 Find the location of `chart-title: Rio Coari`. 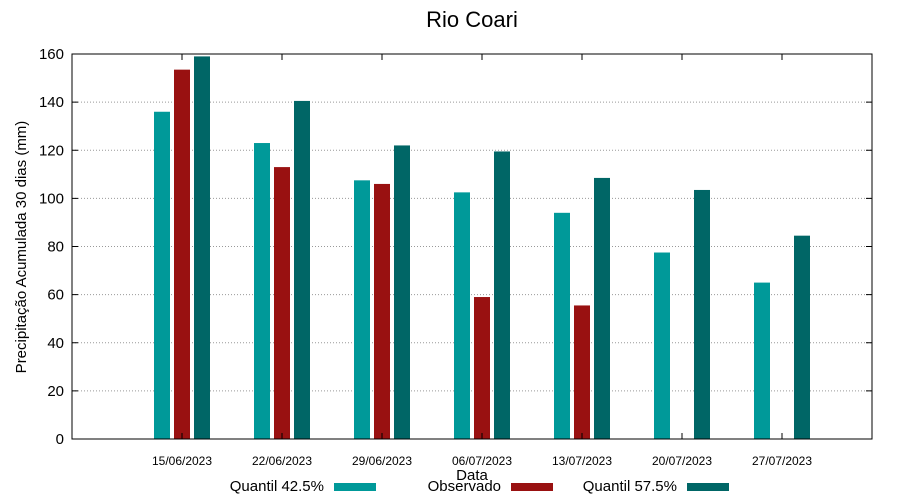

chart-title: Rio Coari is located at coordinates (472, 19).